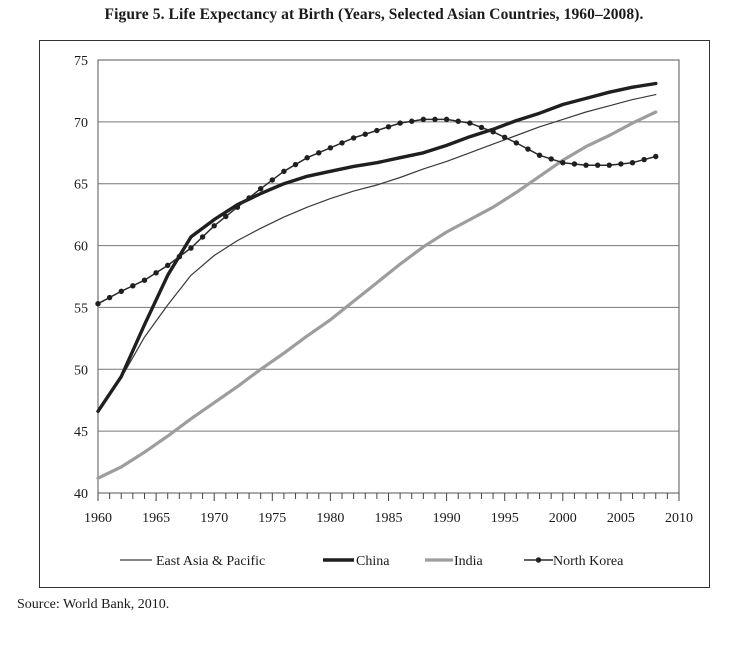  Describe the element at coordinates (81, 185) in the screenshot. I see `y-tick-label-65: 65` at that location.